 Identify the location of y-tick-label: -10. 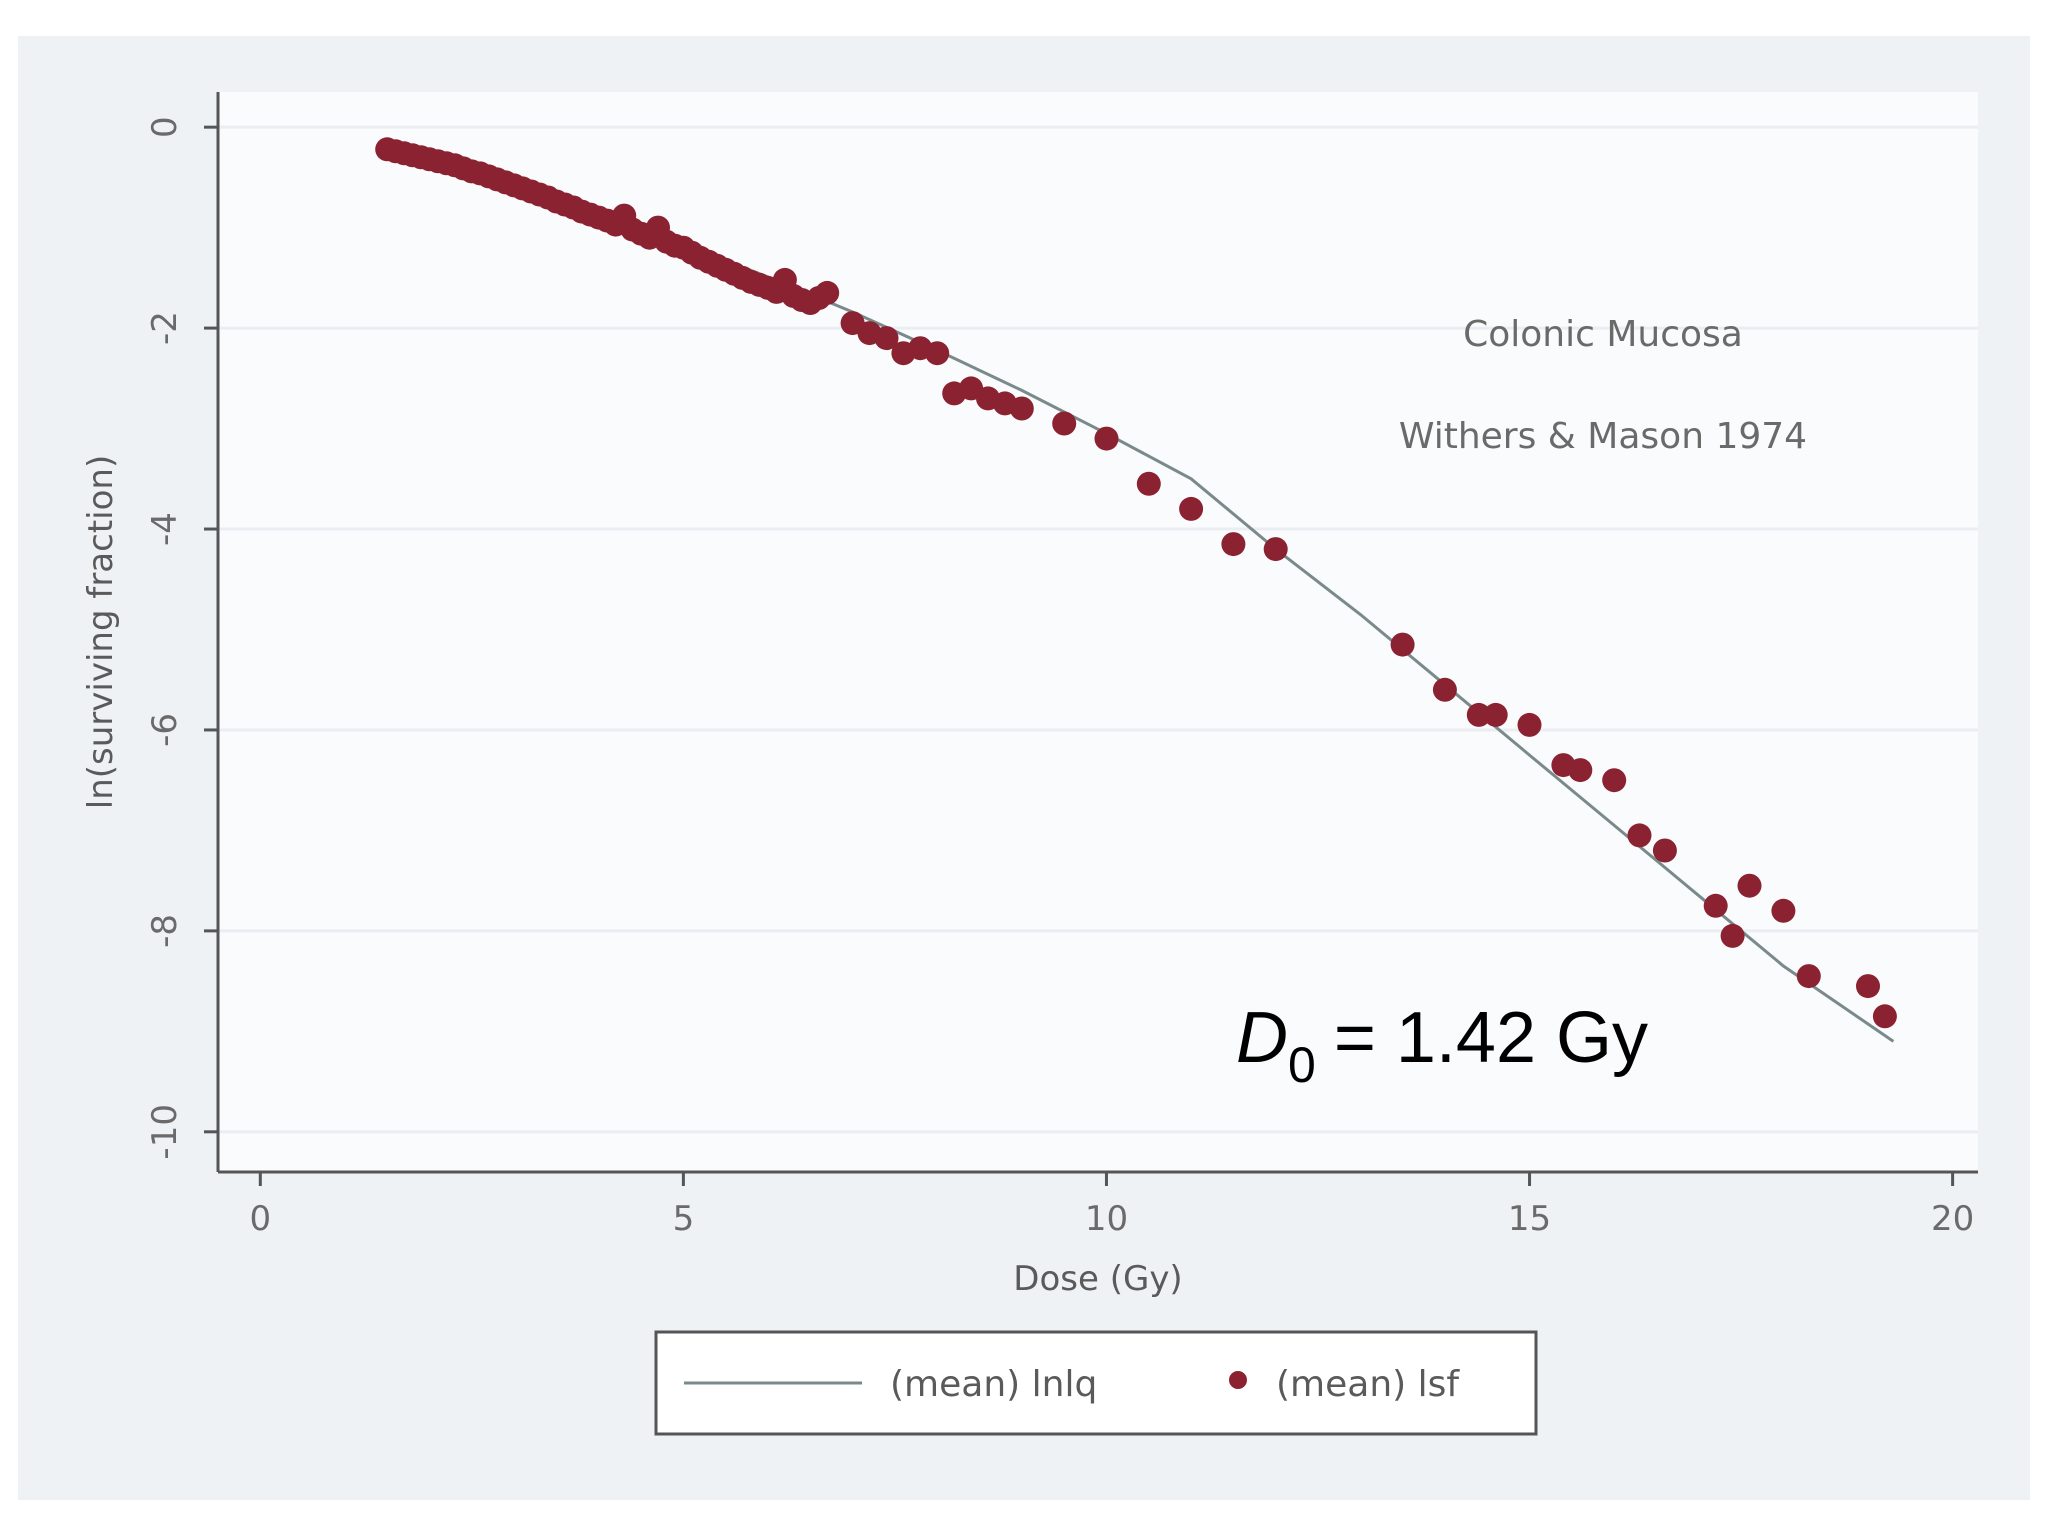
(165, 1132).